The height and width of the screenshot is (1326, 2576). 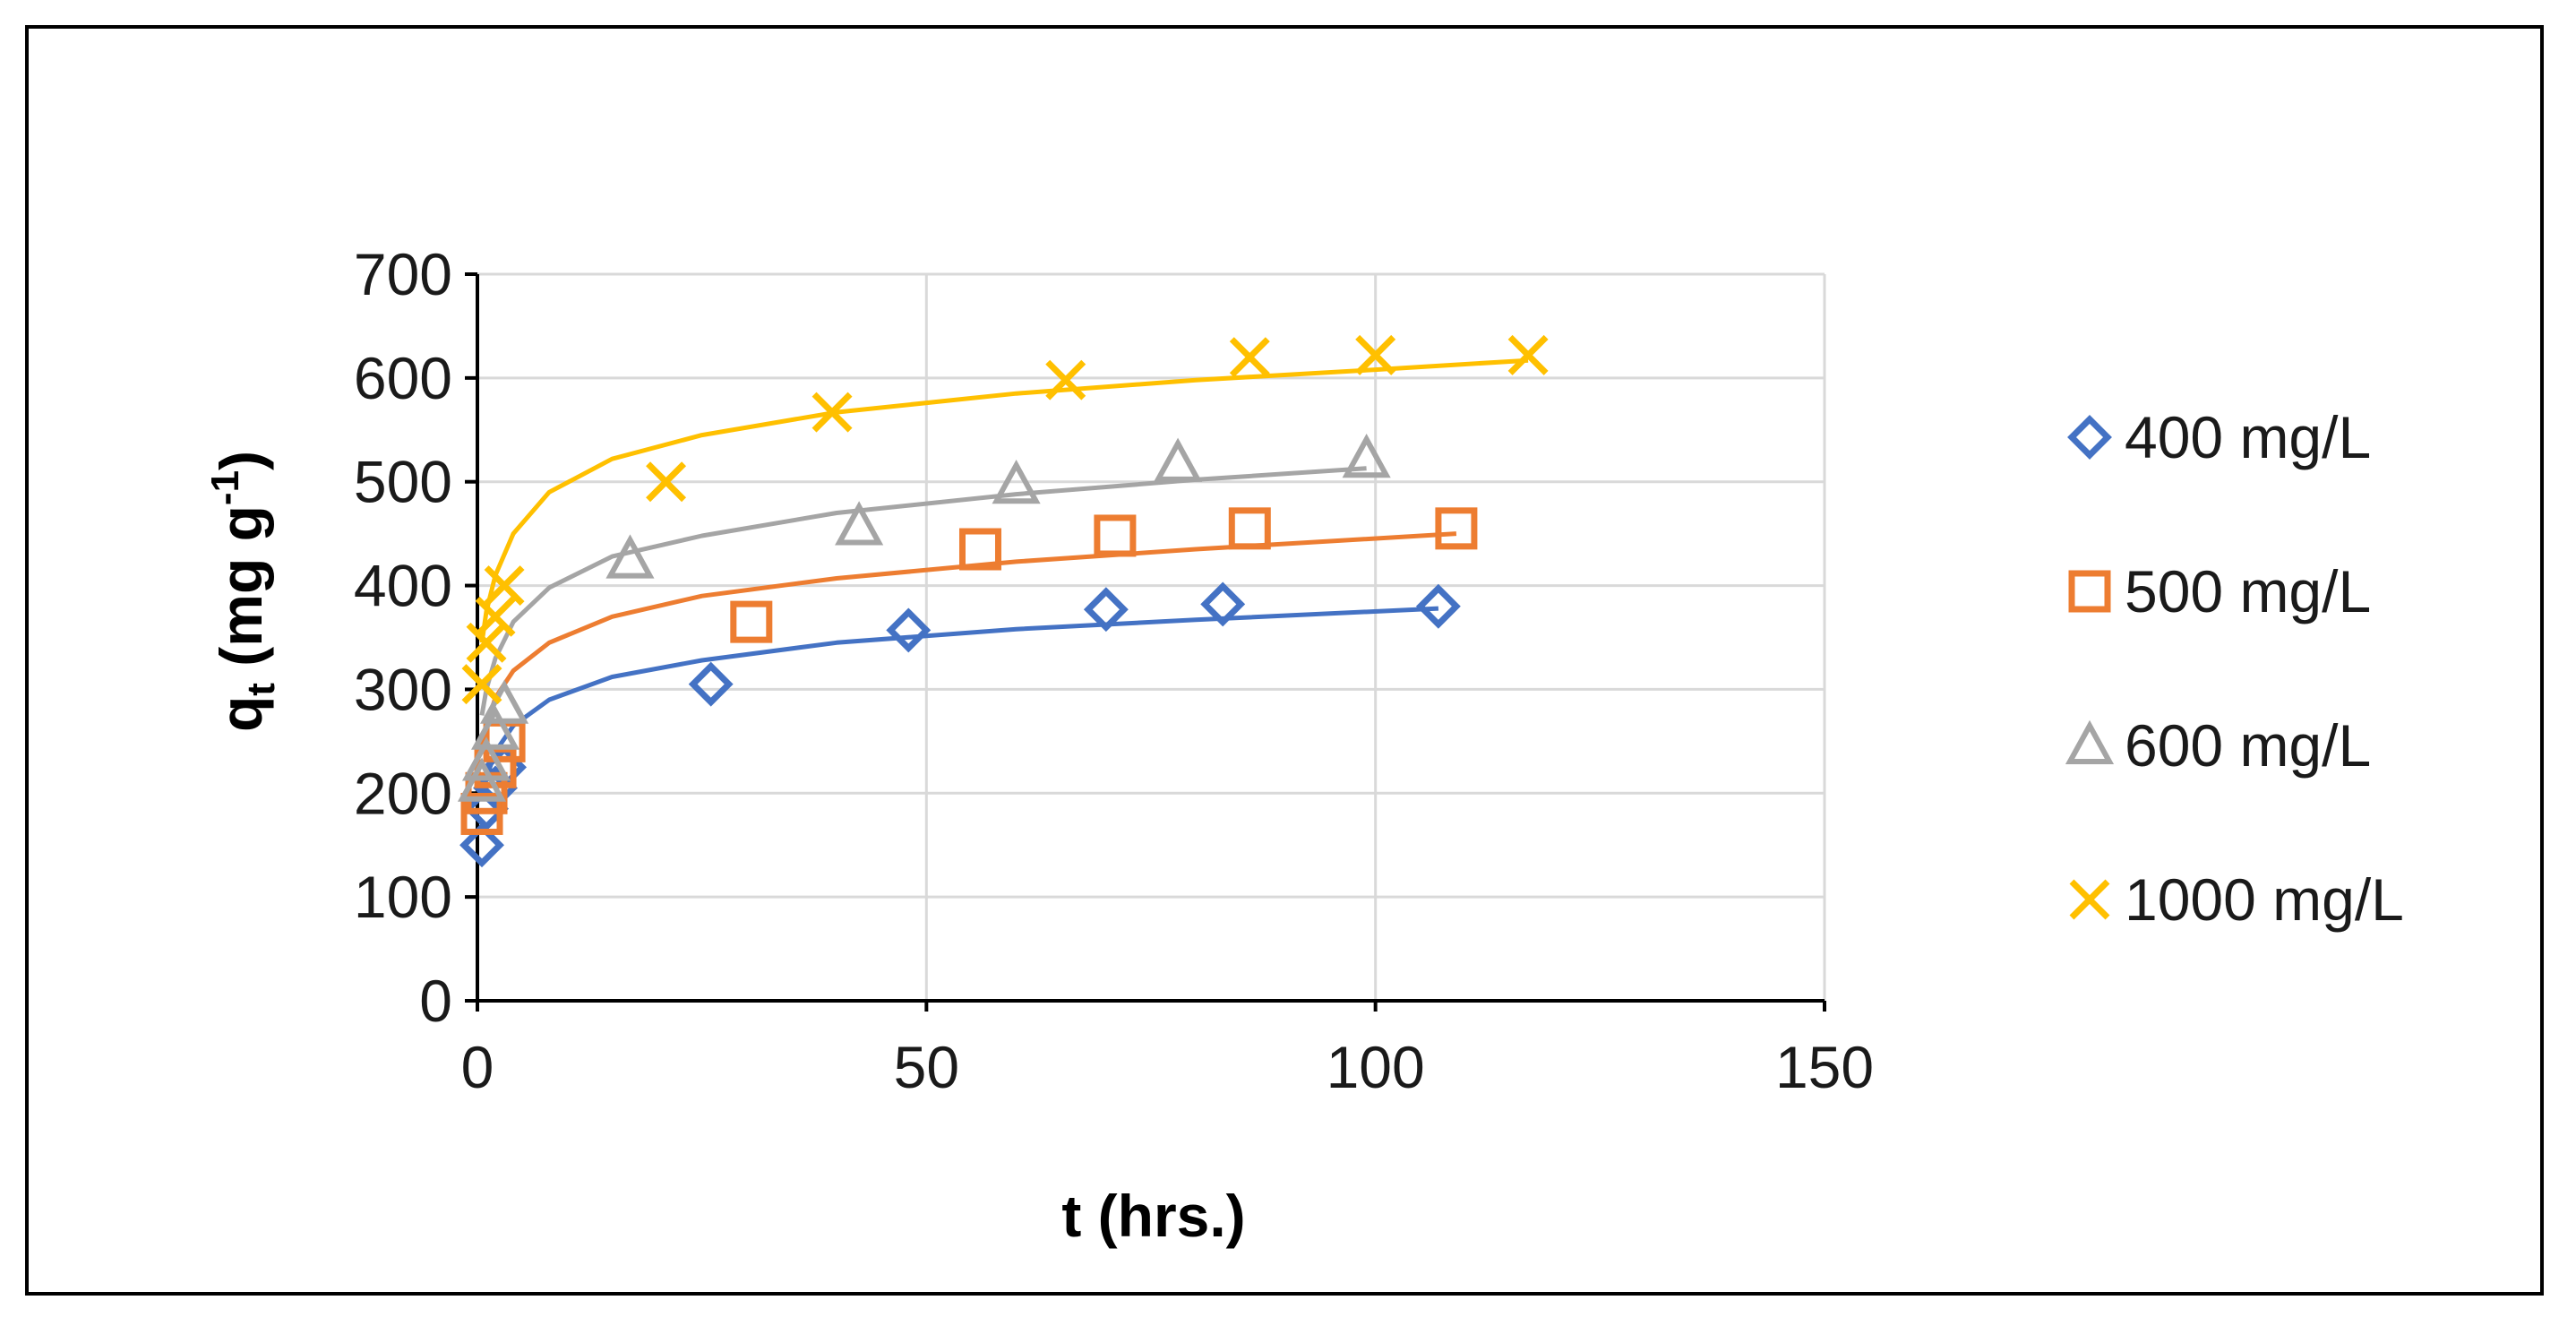 I want to click on y-tick-label-100: 100, so click(x=403, y=897).